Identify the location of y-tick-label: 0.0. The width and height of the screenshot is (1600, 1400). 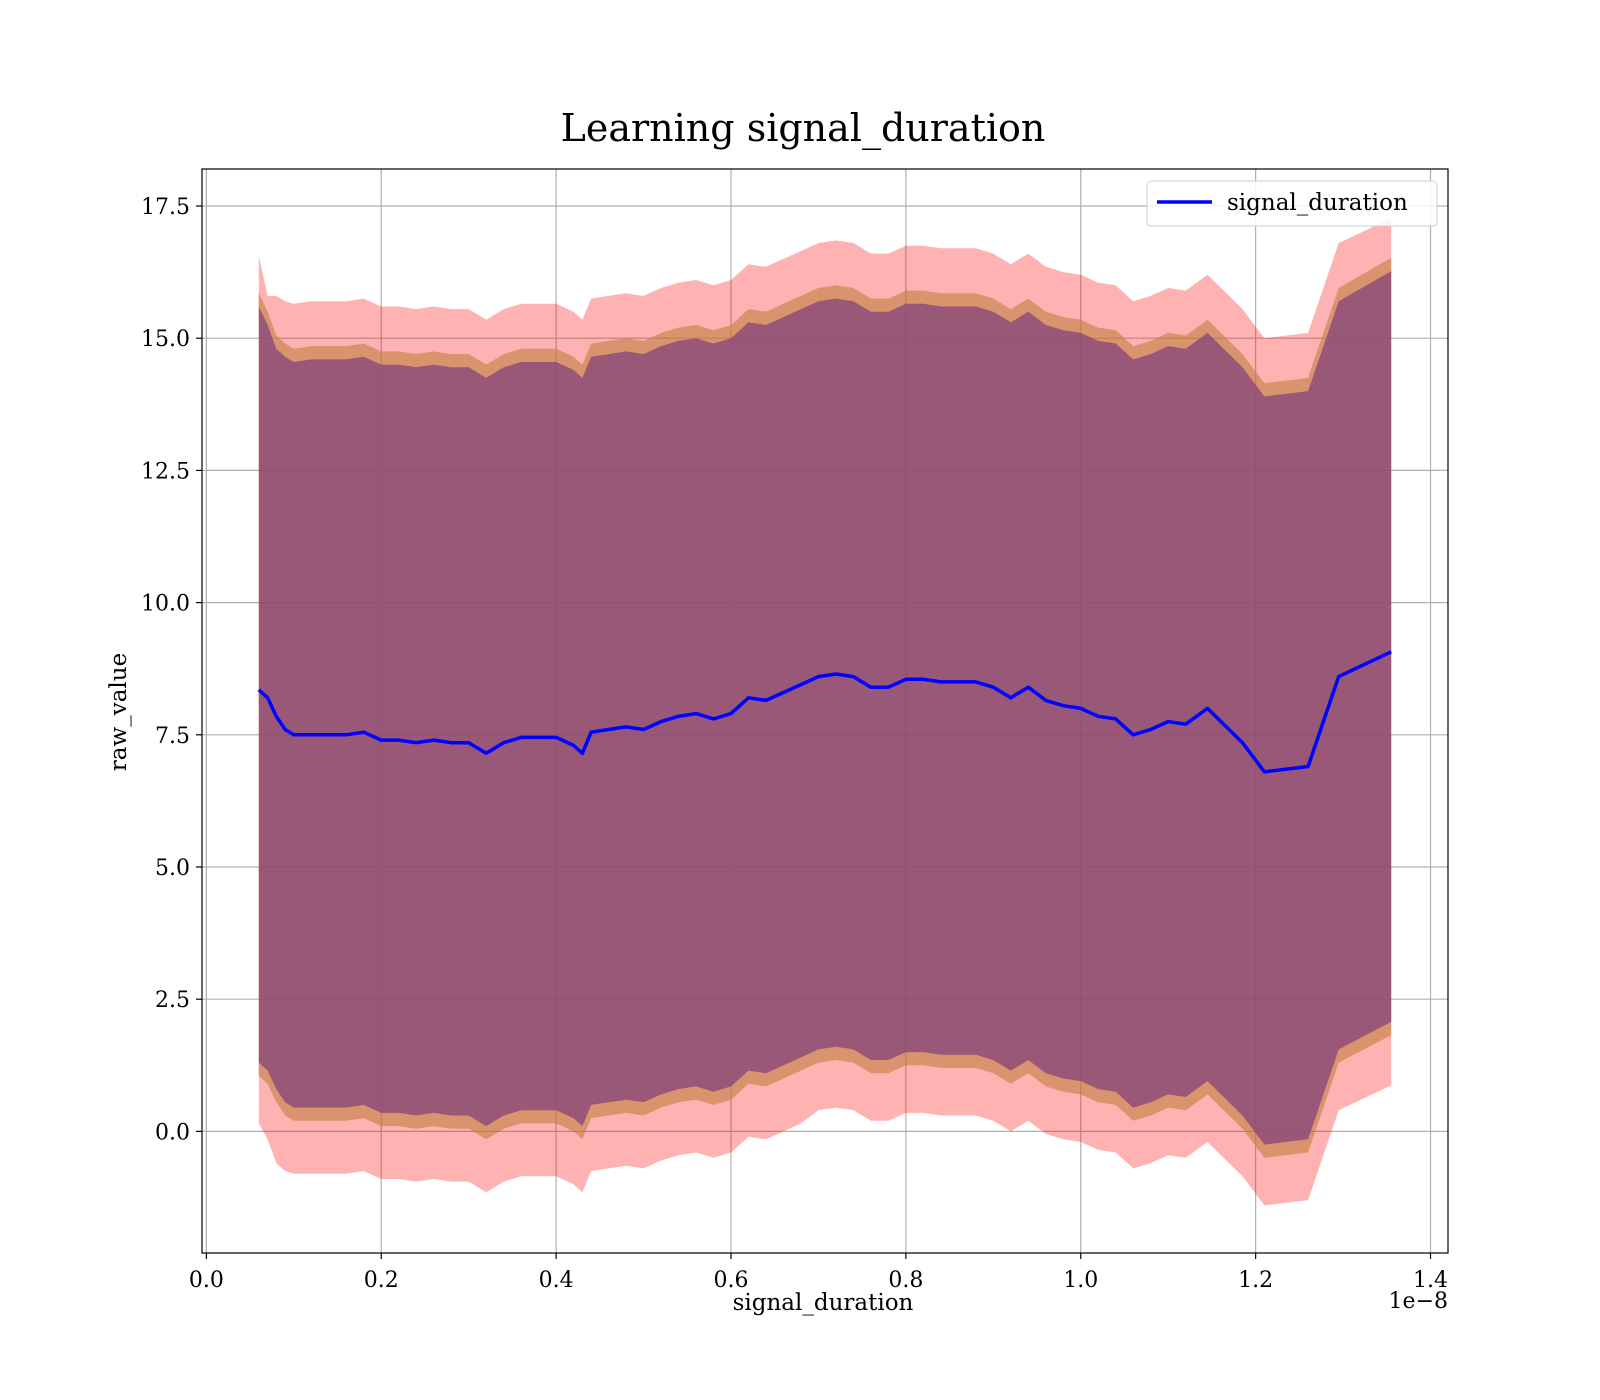
(172, 1132).